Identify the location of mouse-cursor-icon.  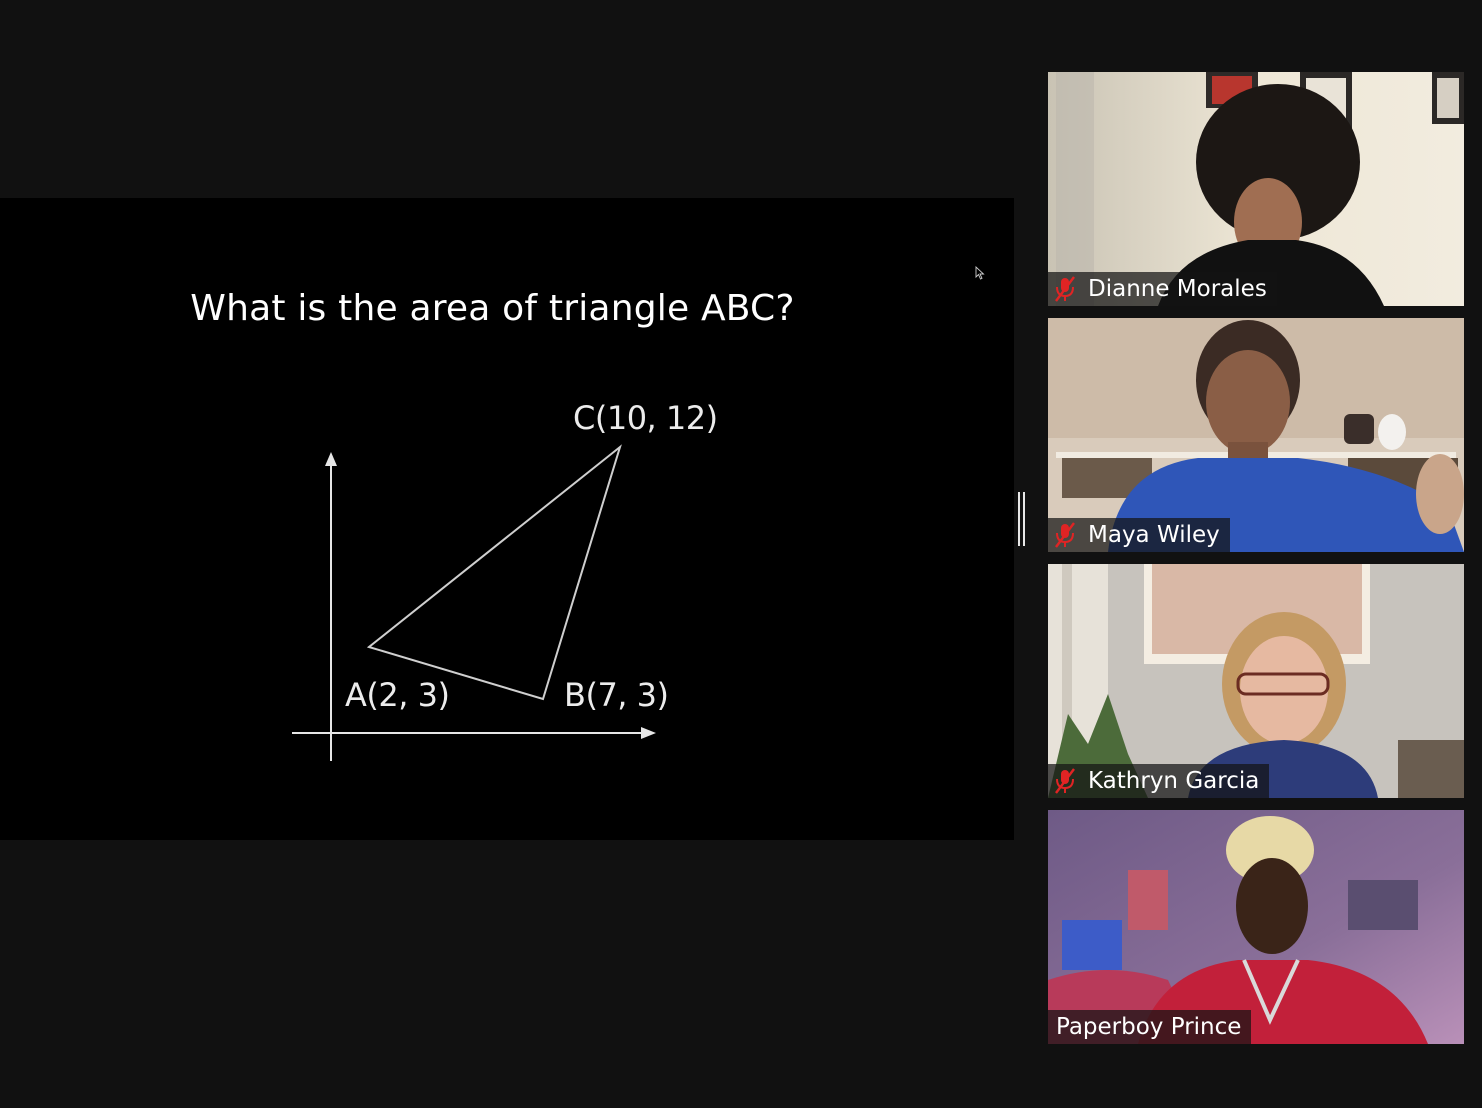
(980, 273).